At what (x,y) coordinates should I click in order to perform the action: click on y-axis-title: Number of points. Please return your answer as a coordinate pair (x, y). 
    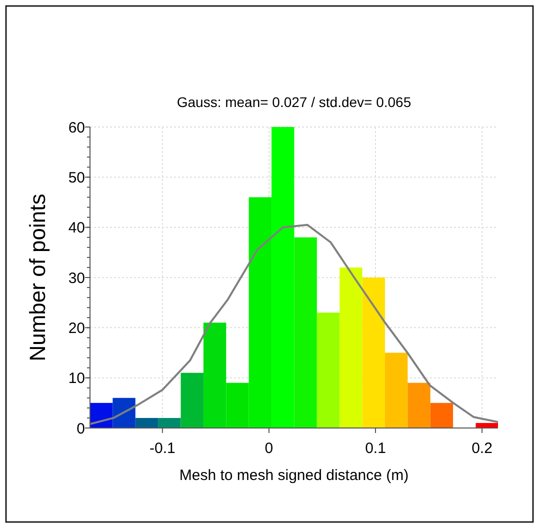
    Looking at the image, I should click on (37, 278).